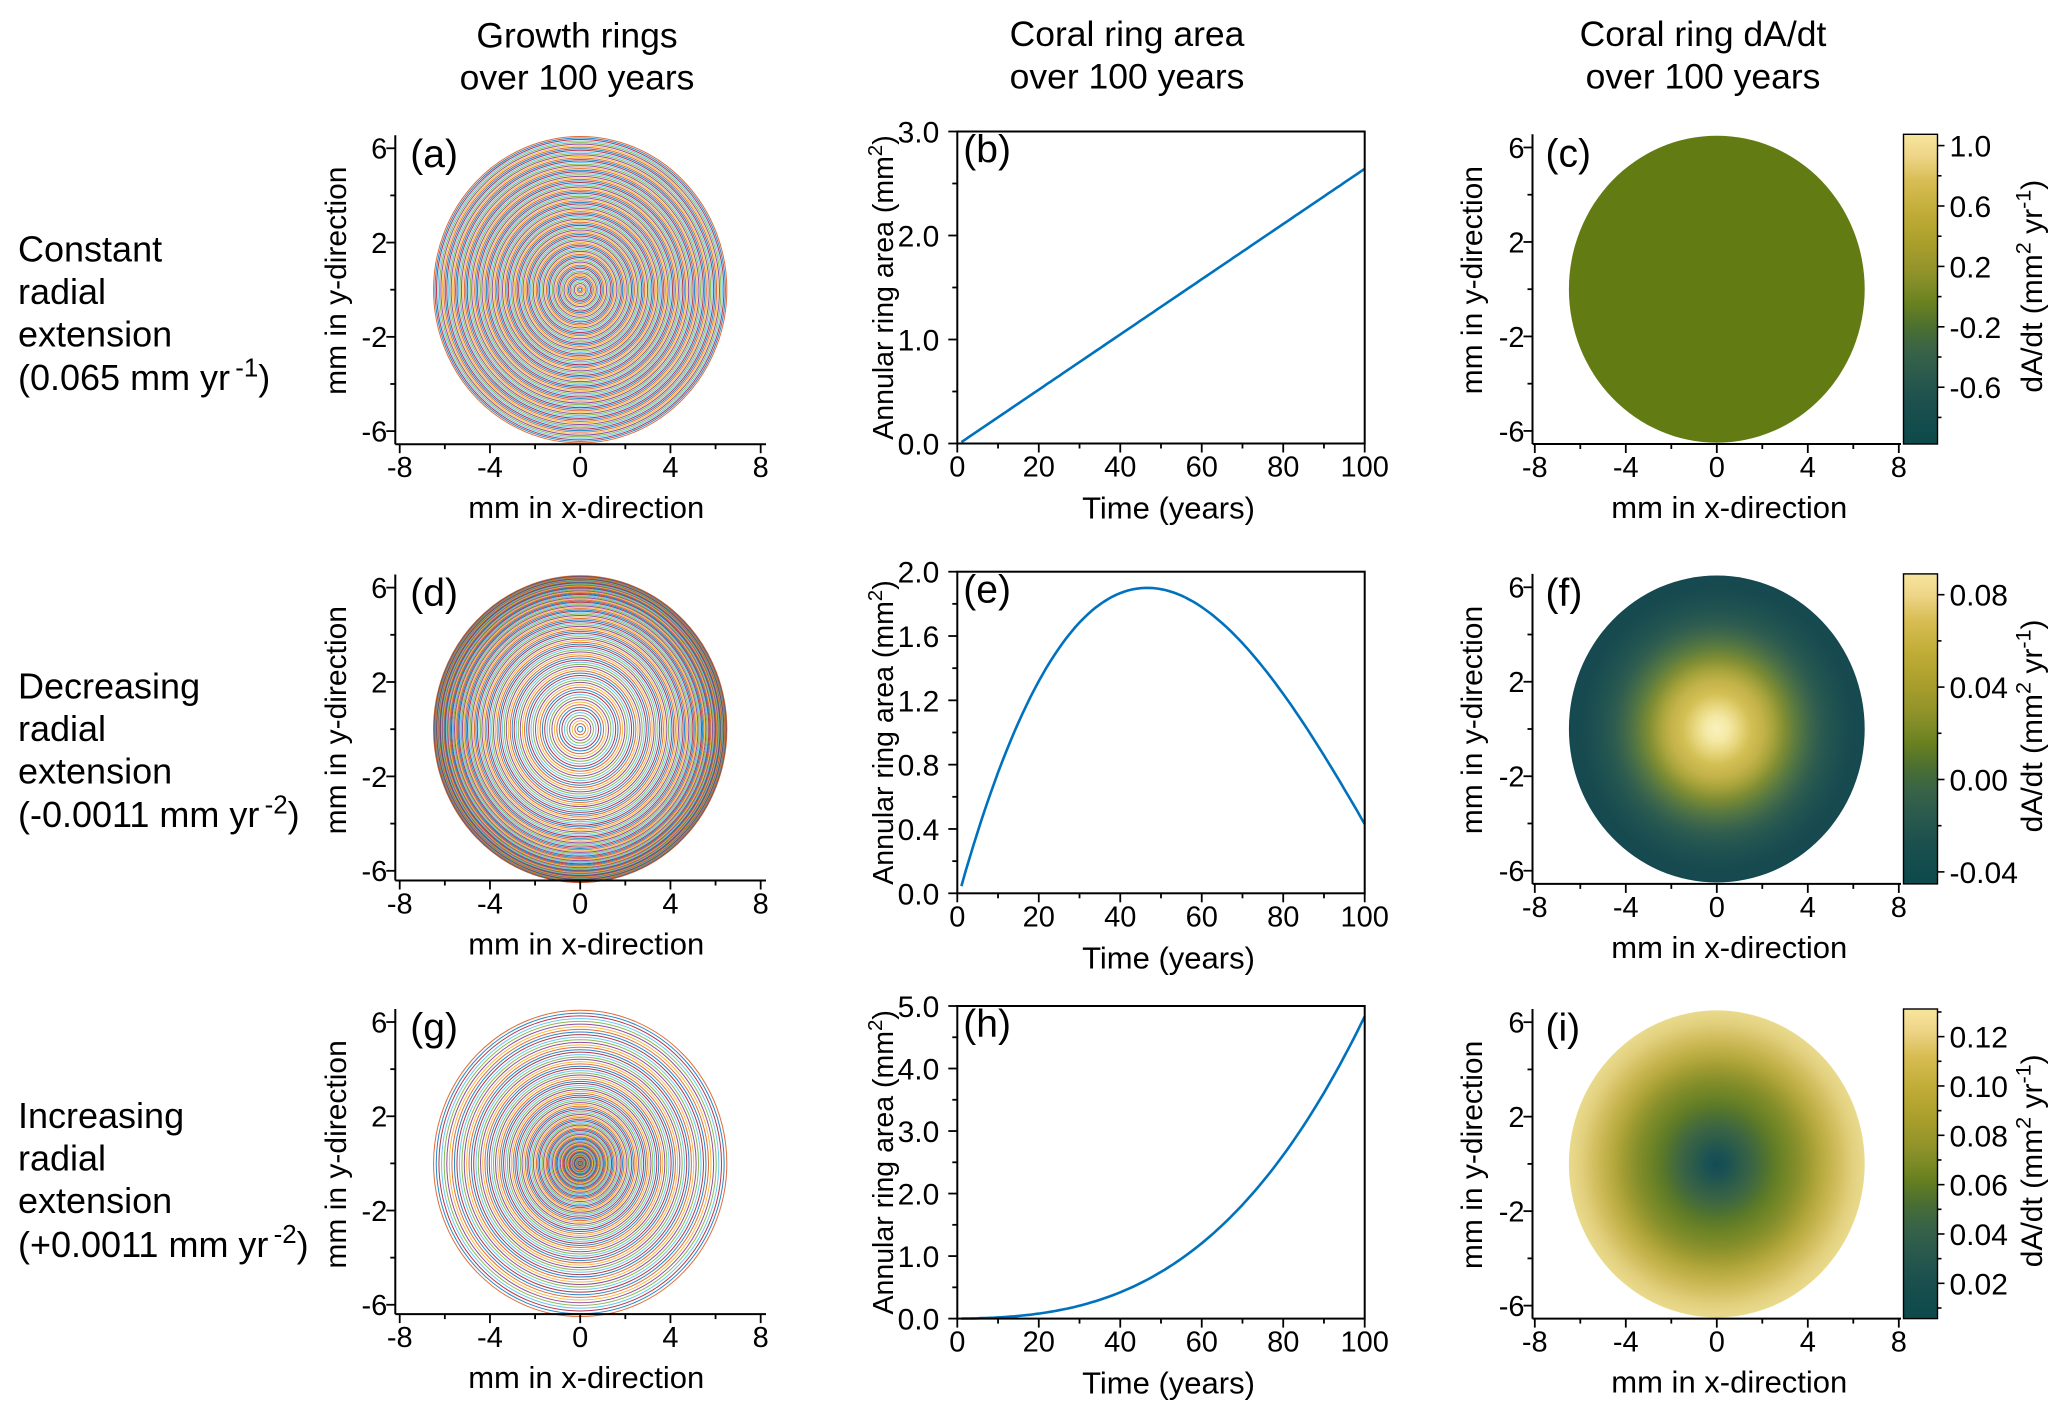 This screenshot has height=1418, width=2067. I want to click on svg-text: 0.12, so click(1979, 1038).